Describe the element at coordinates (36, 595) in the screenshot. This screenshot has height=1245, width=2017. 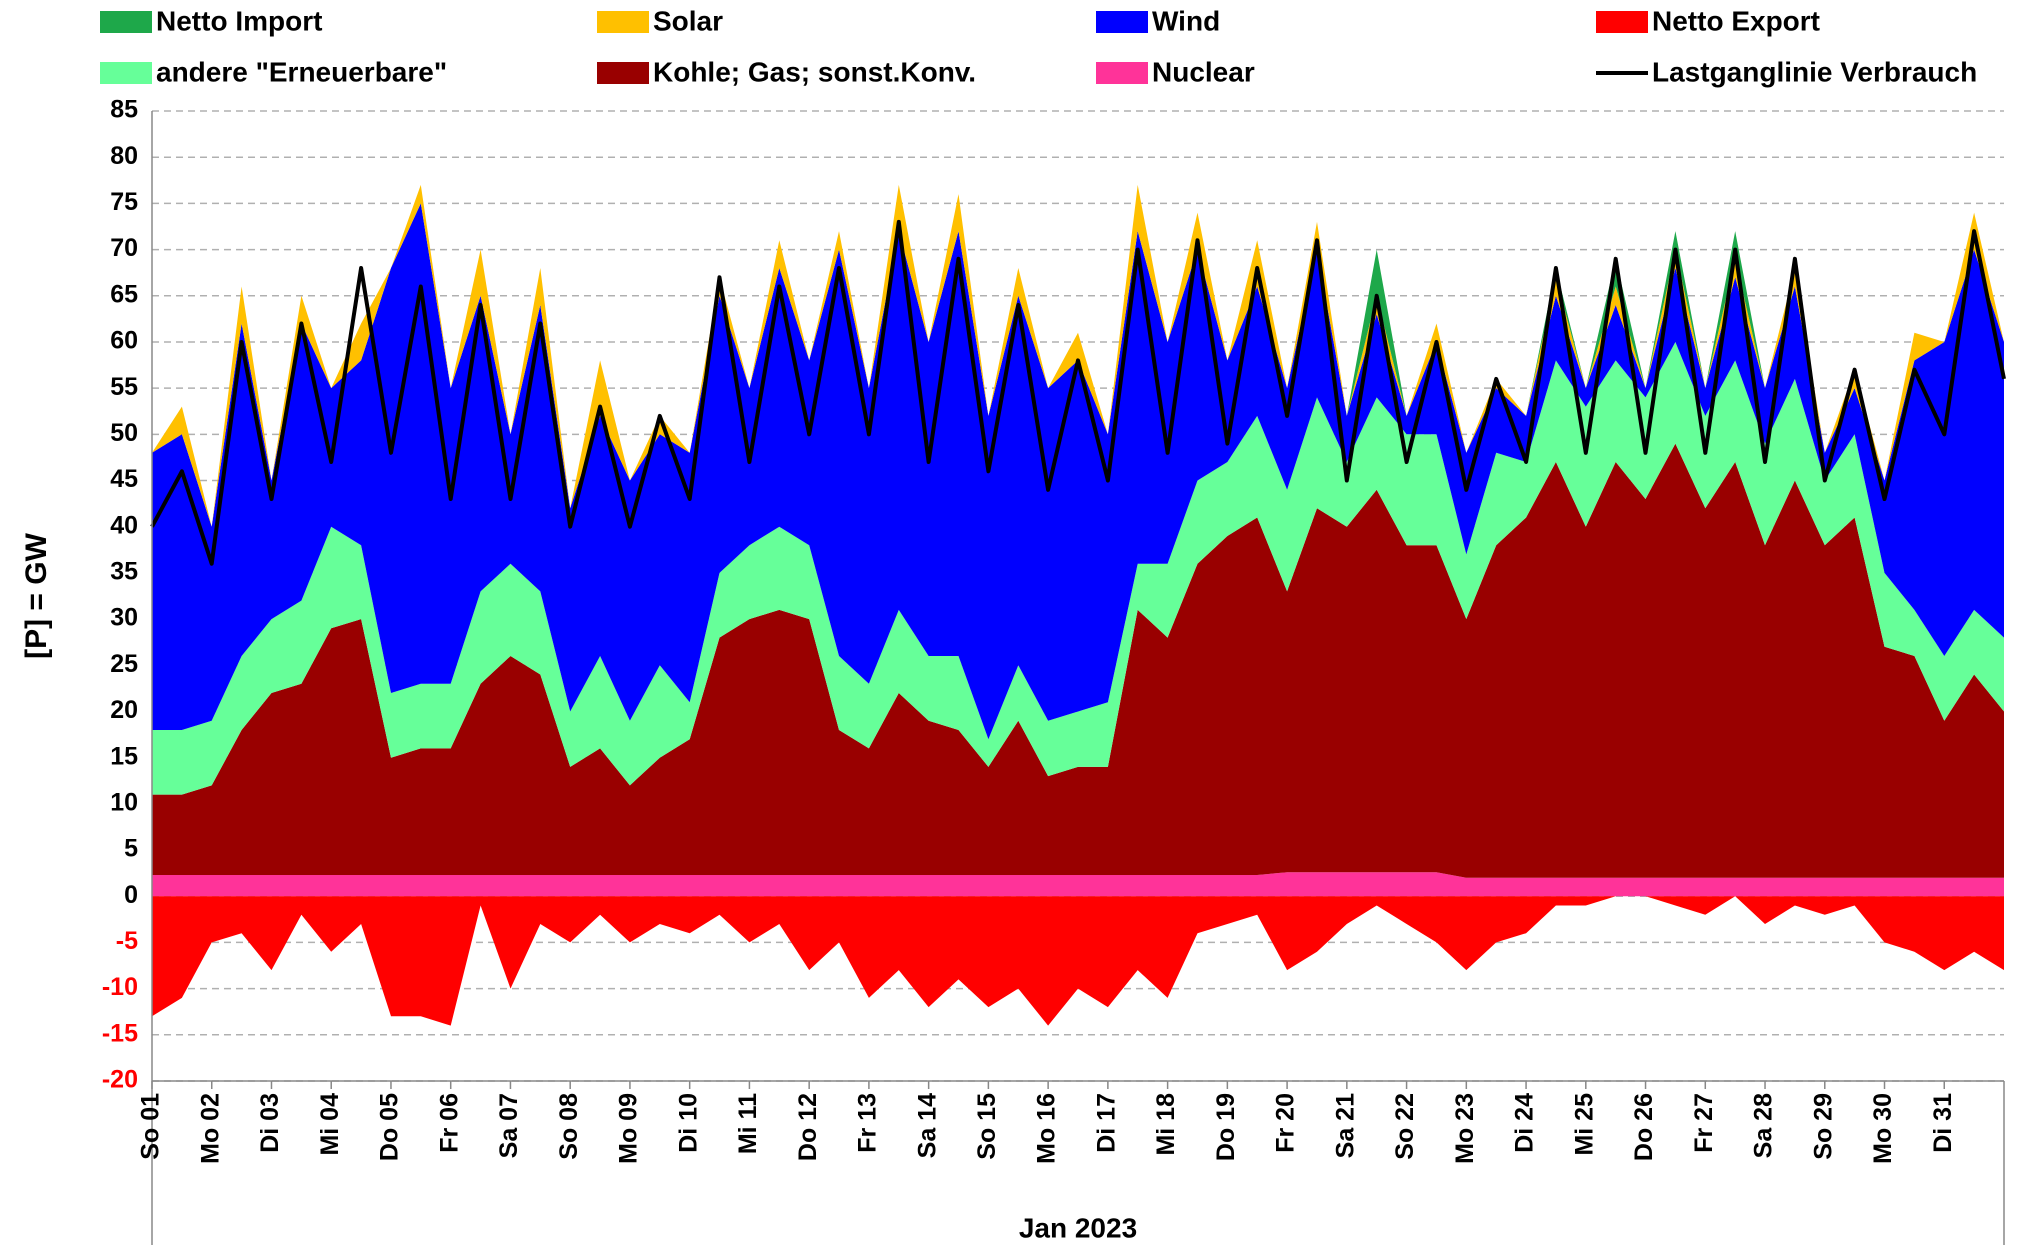
I see `y-axis-label: [P] = GW` at that location.